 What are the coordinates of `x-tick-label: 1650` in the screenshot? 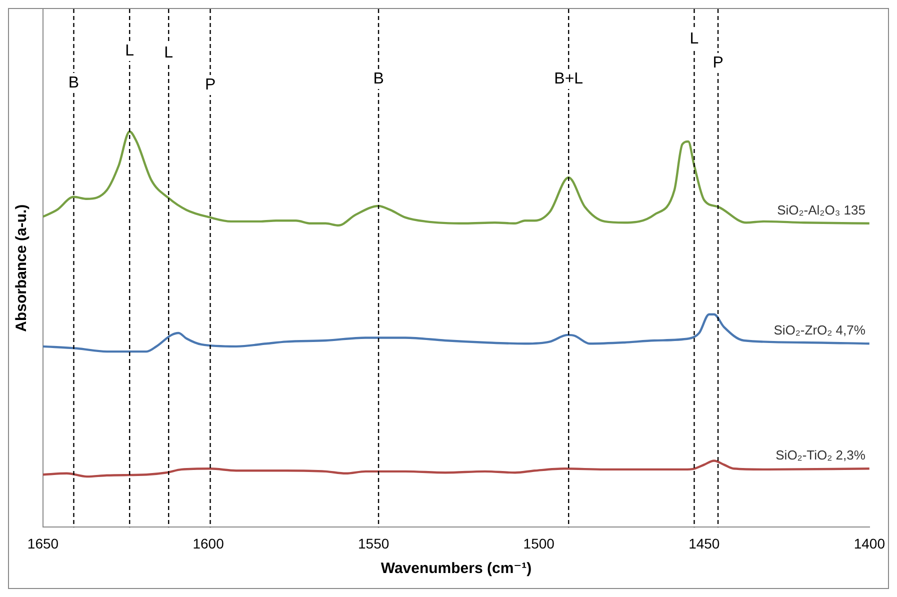 It's located at (43, 543).